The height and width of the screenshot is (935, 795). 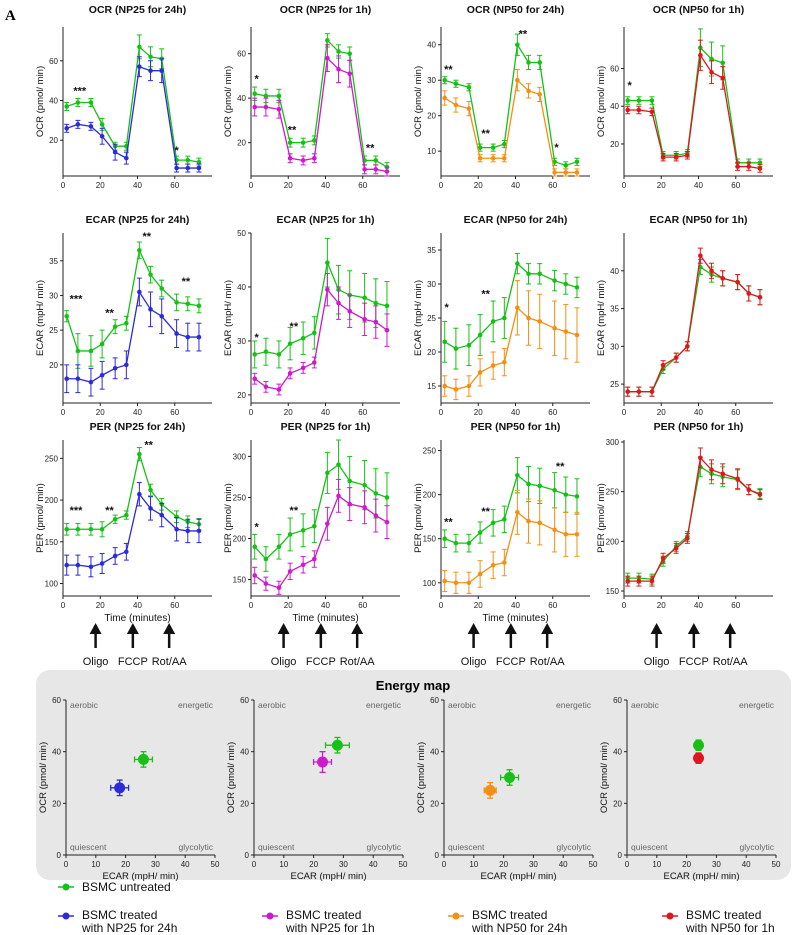 What do you see at coordinates (413, 685) in the screenshot?
I see `energy-map-title: Energy map` at bounding box center [413, 685].